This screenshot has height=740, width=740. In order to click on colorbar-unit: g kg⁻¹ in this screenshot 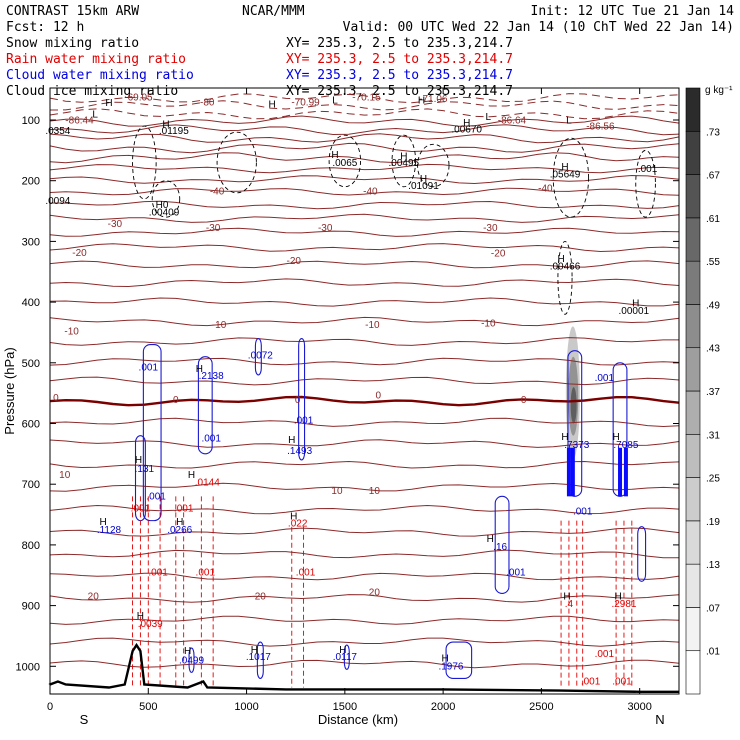, I will do `click(719, 90)`.